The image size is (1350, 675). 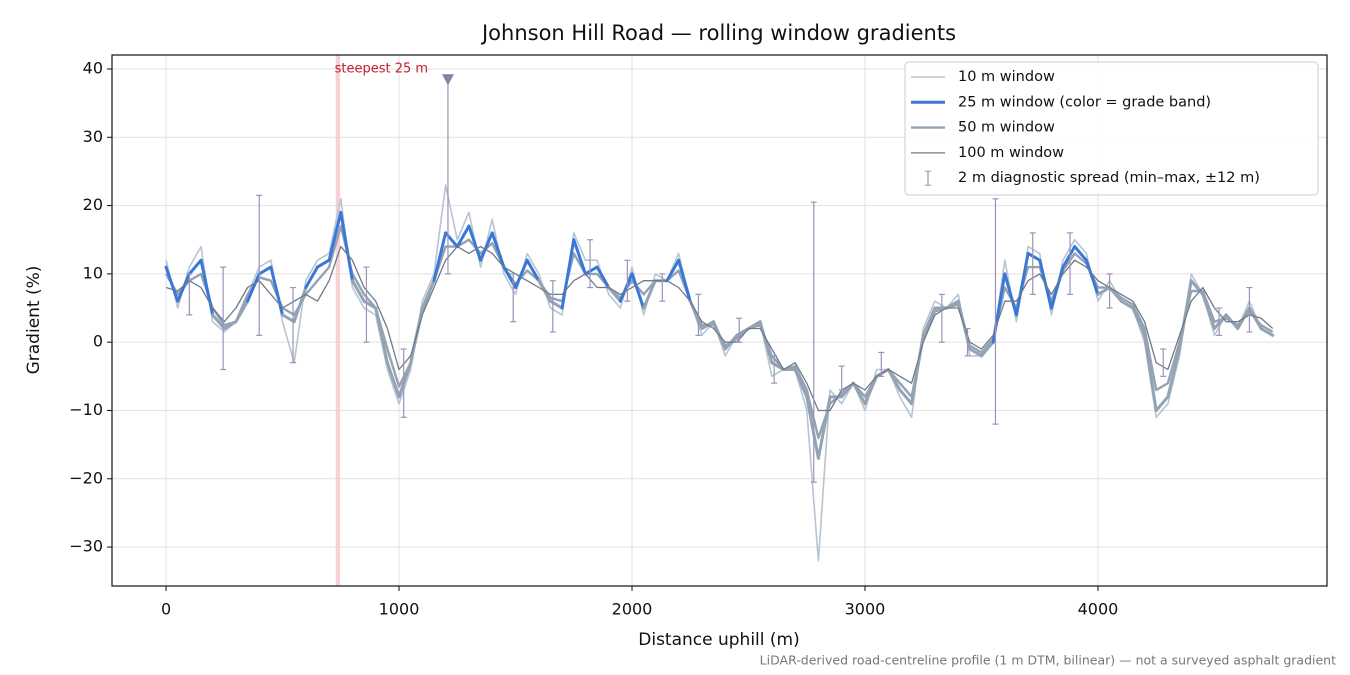 I want to click on y-tick-label: −30, so click(x=86, y=546).